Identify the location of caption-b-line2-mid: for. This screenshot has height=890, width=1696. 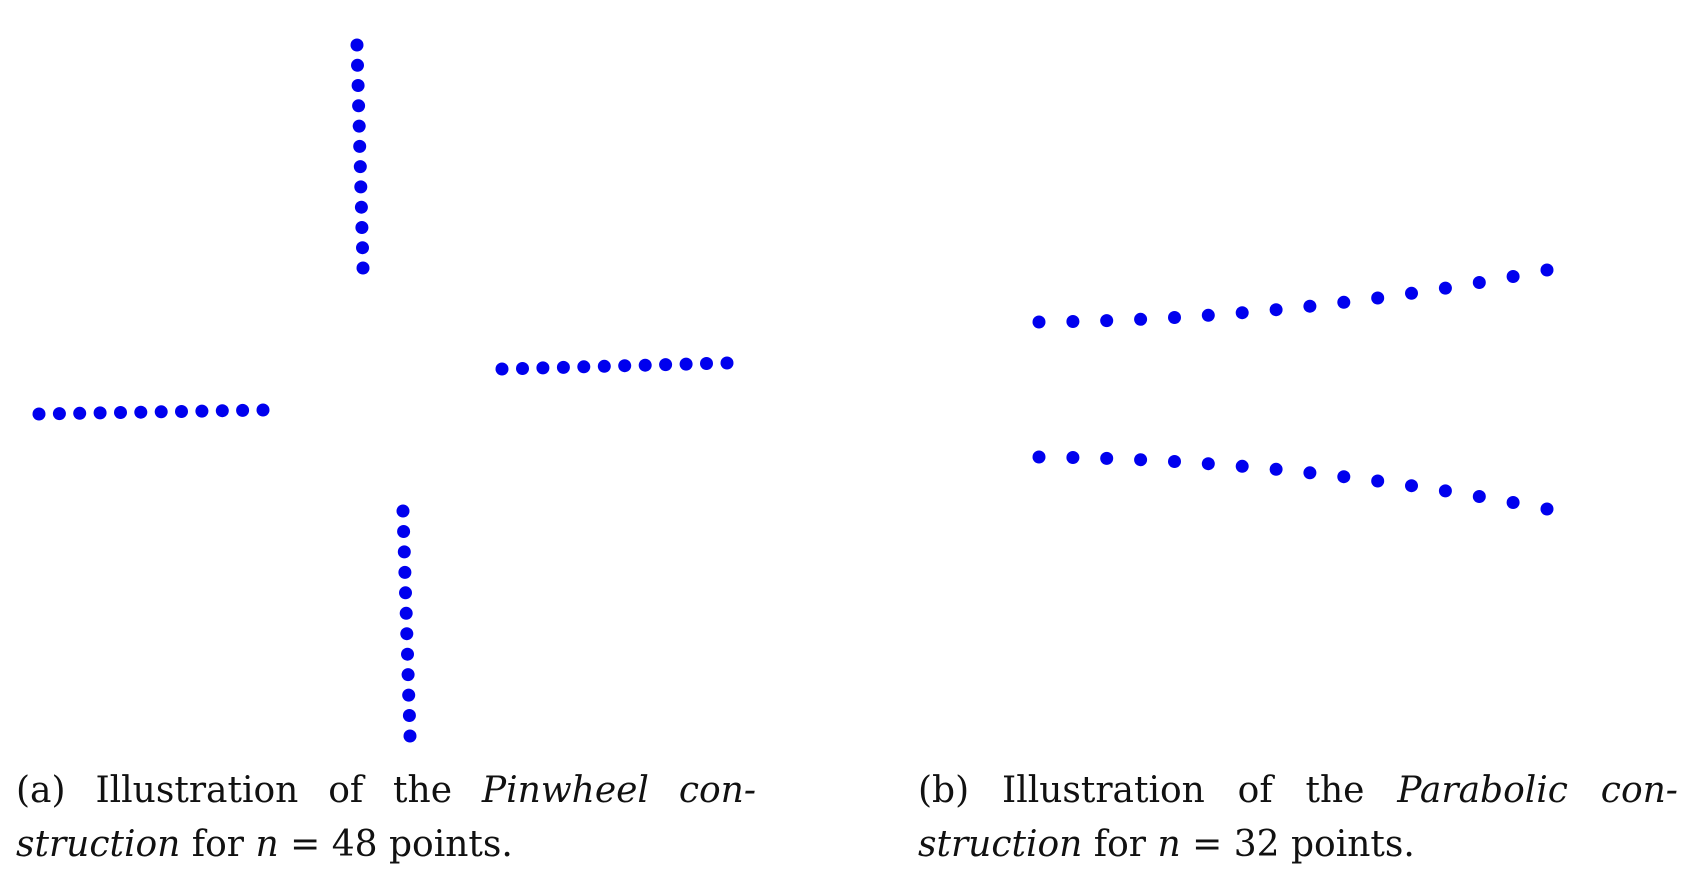
(1120, 844).